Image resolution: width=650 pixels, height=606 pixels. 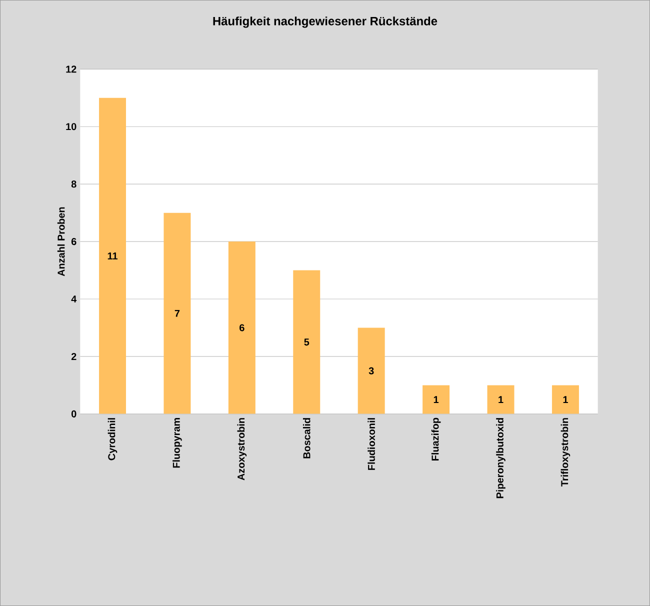 I want to click on chart-title: Häufigkeit nachgewiesener Rückstände, so click(x=325, y=22).